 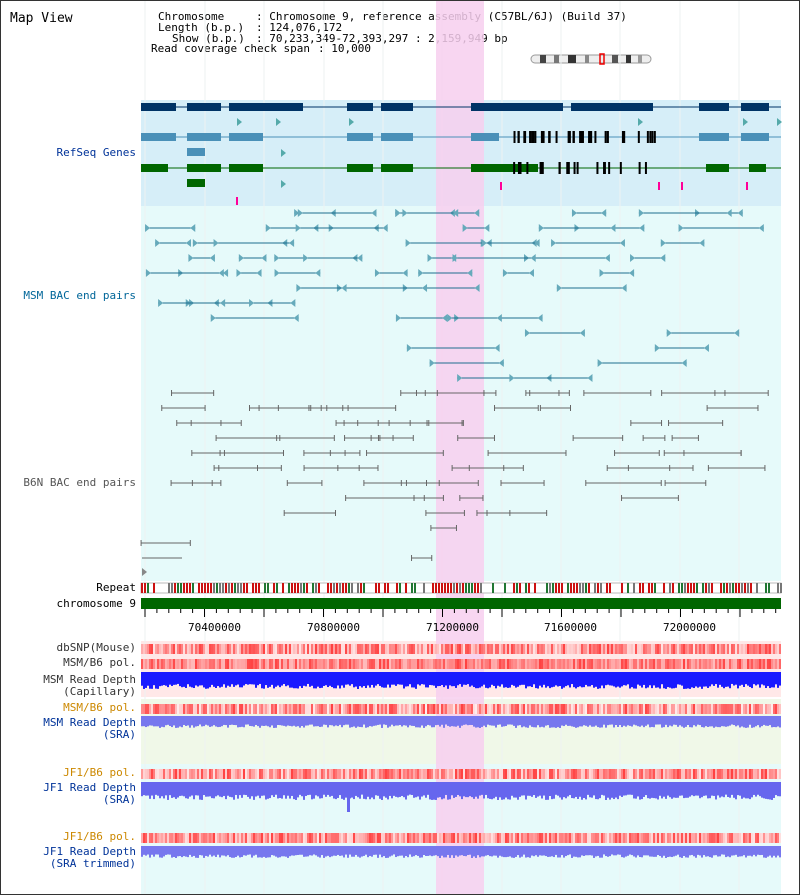 What do you see at coordinates (96, 152) in the screenshot?
I see `refseq-label: RefSeq Genes` at bounding box center [96, 152].